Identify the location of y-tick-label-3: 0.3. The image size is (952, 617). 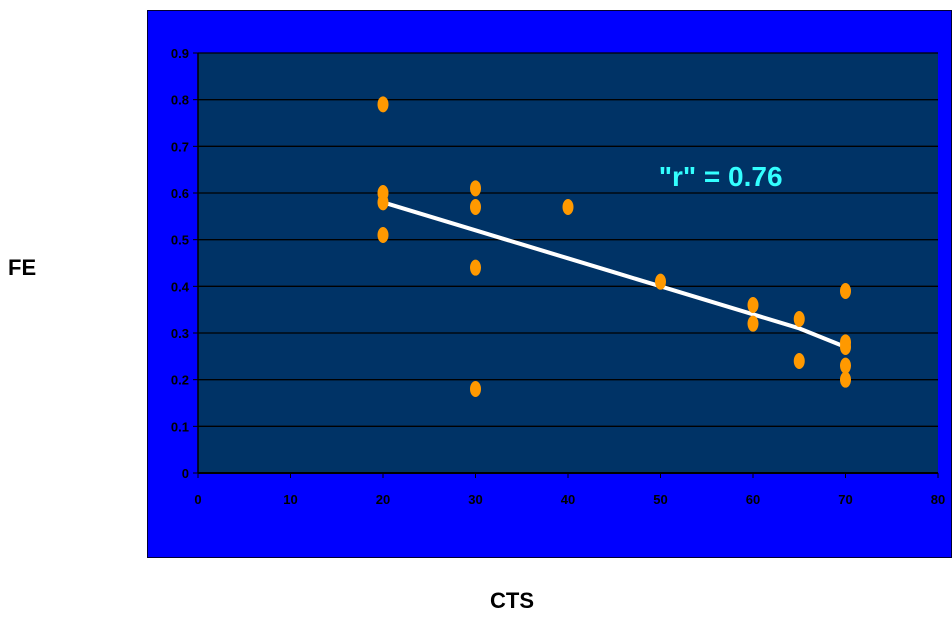
(180, 333).